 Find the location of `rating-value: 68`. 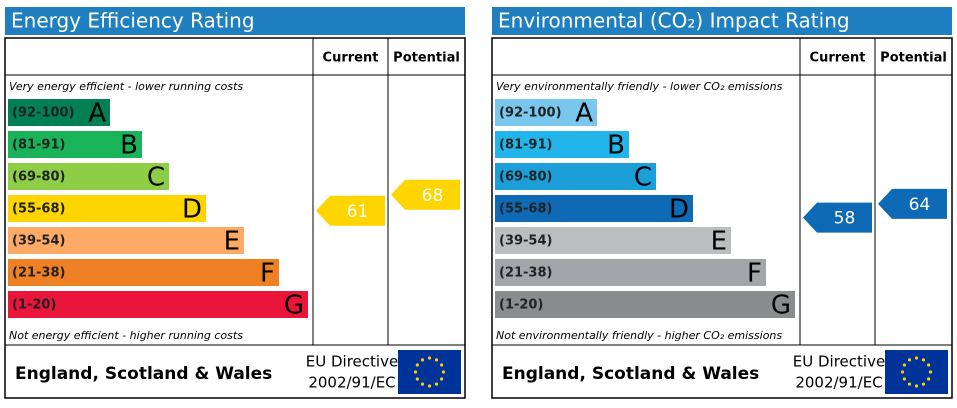

rating-value: 68 is located at coordinates (433, 196).